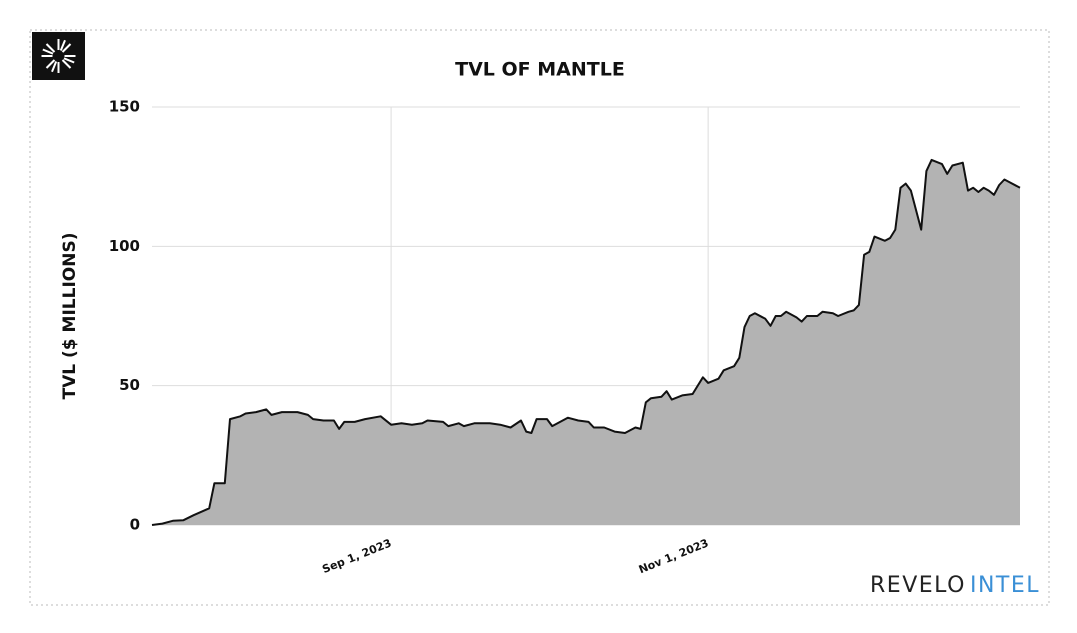 This screenshot has width=1077, height=633. What do you see at coordinates (135, 525) in the screenshot?
I see `y-tick-label: 0` at bounding box center [135, 525].